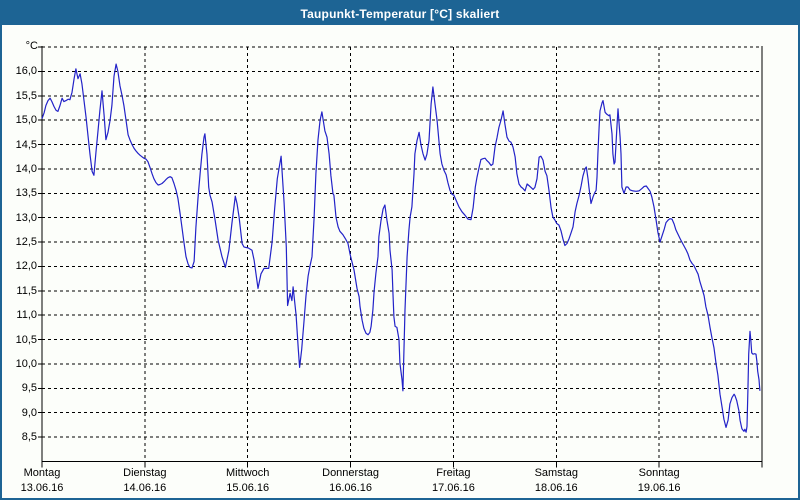 The height and width of the screenshot is (502, 800). What do you see at coordinates (29, 437) in the screenshot?
I see `y-tick-label: 8,5` at bounding box center [29, 437].